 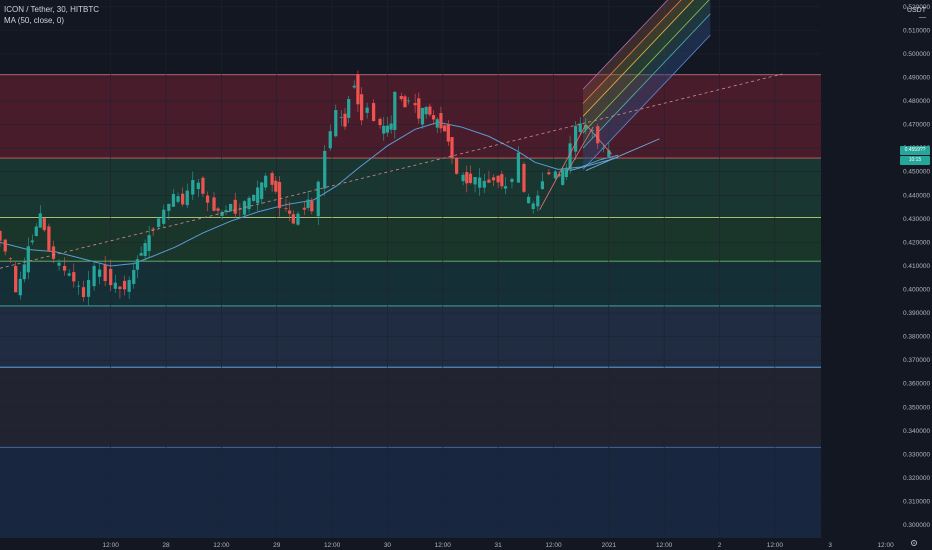 What do you see at coordinates (916, 266) in the screenshot?
I see `price-axis-label: 0.410000` at bounding box center [916, 266].